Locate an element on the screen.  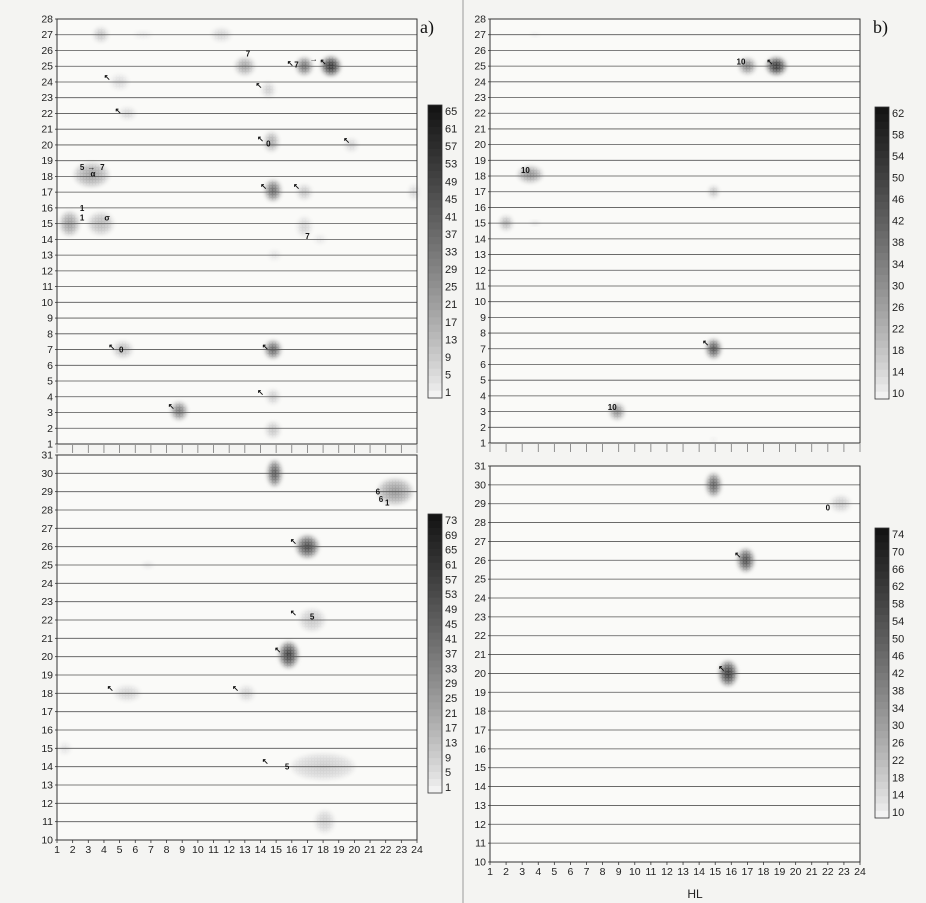
colorbar-tick-label: 49 is located at coordinates (451, 182).